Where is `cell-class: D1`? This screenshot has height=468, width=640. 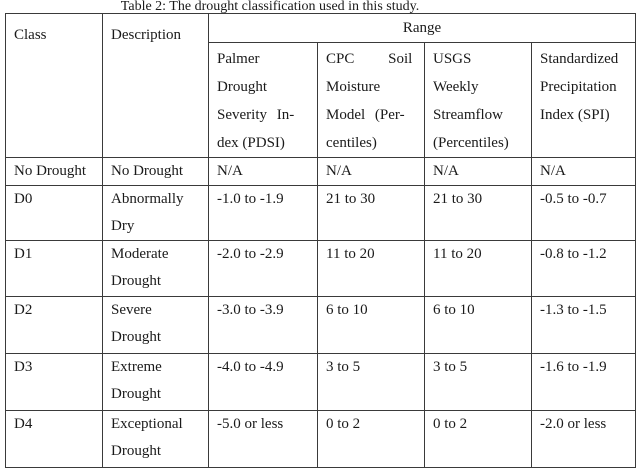
cell-class: D1 is located at coordinates (54, 268).